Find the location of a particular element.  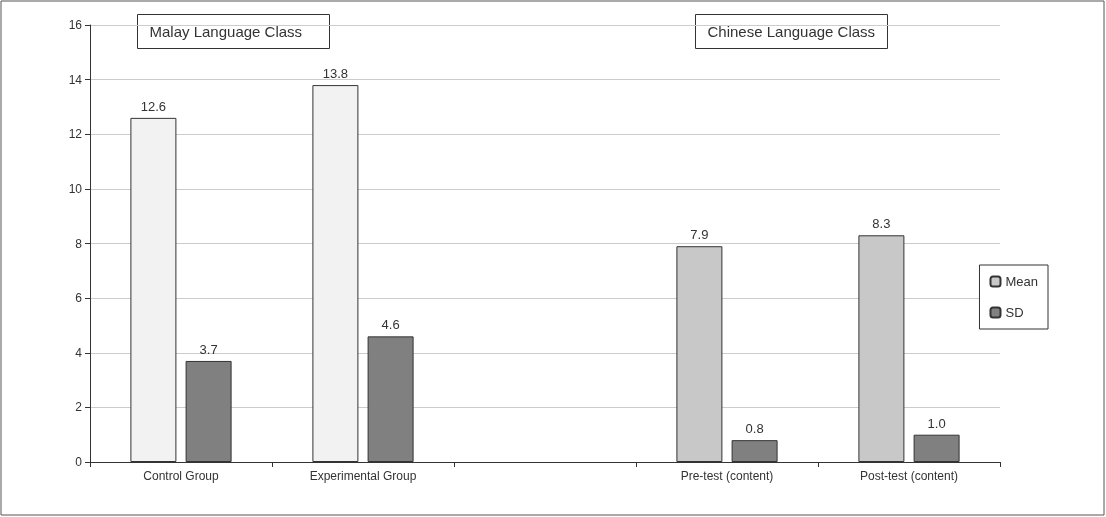

y-tick-label: 2 is located at coordinates (79, 407).